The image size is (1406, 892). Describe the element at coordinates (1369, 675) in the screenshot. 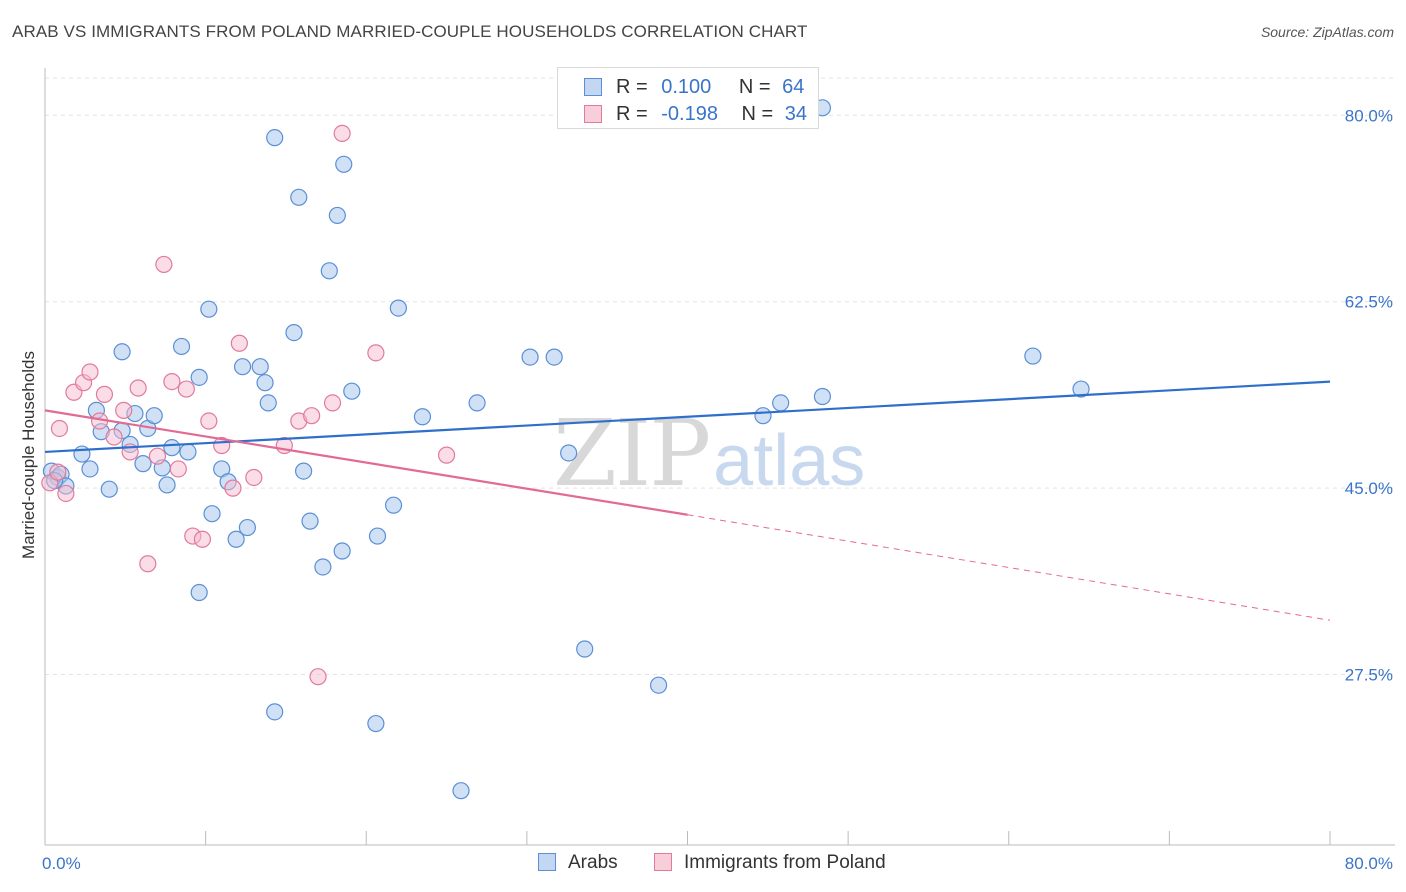

I see `y-tick-label: 27.5%` at that location.